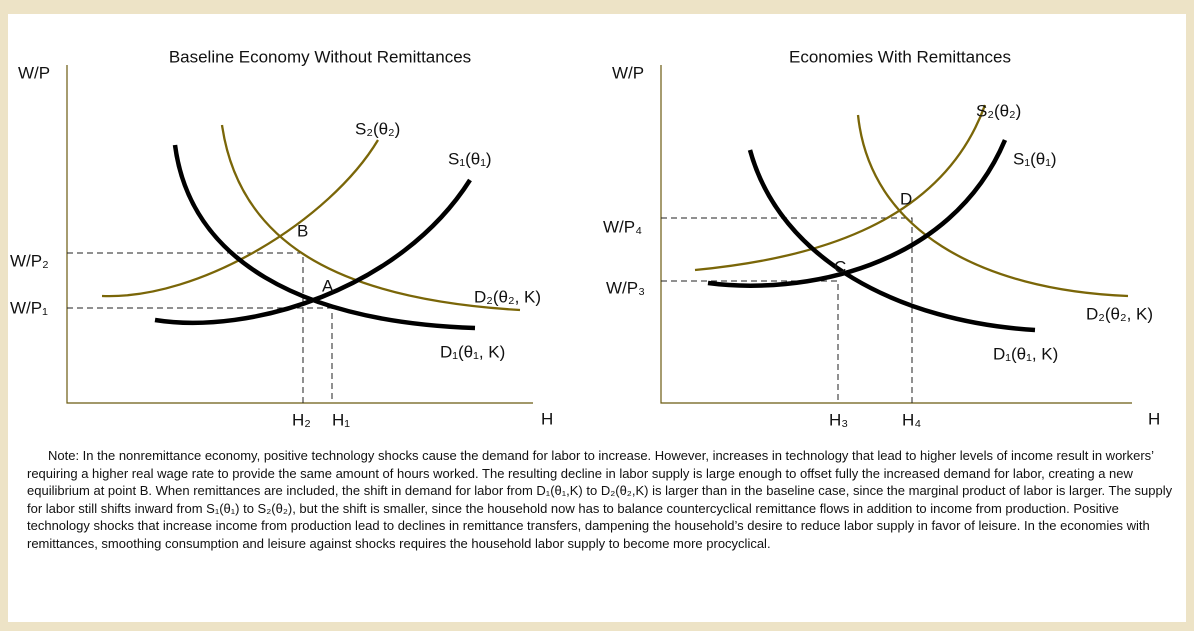 Image resolution: width=1194 pixels, height=631 pixels. I want to click on panel-title: Economies With Remittances, so click(900, 56).